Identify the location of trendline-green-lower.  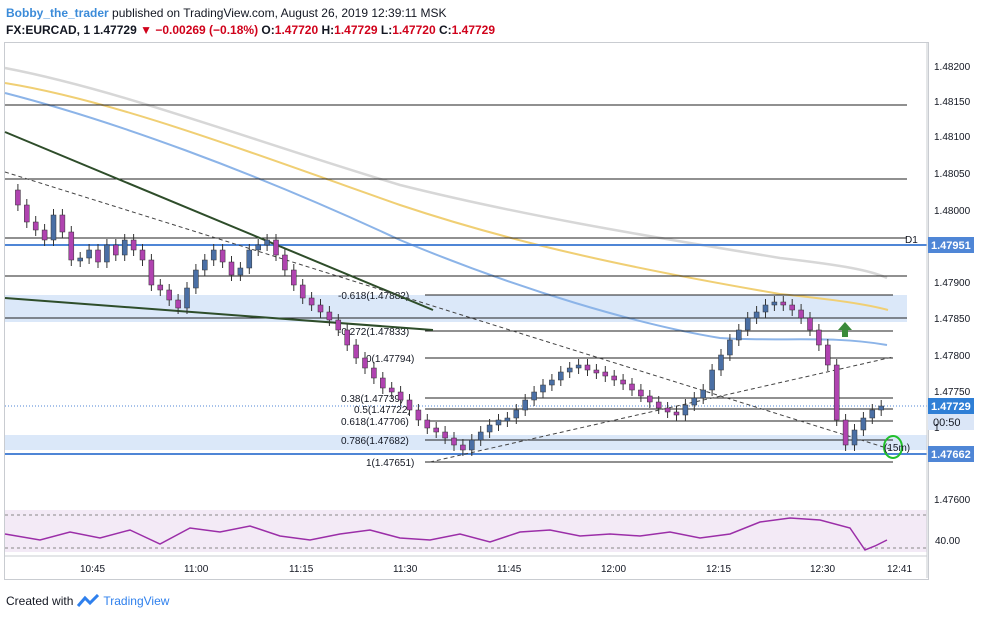
(219, 314).